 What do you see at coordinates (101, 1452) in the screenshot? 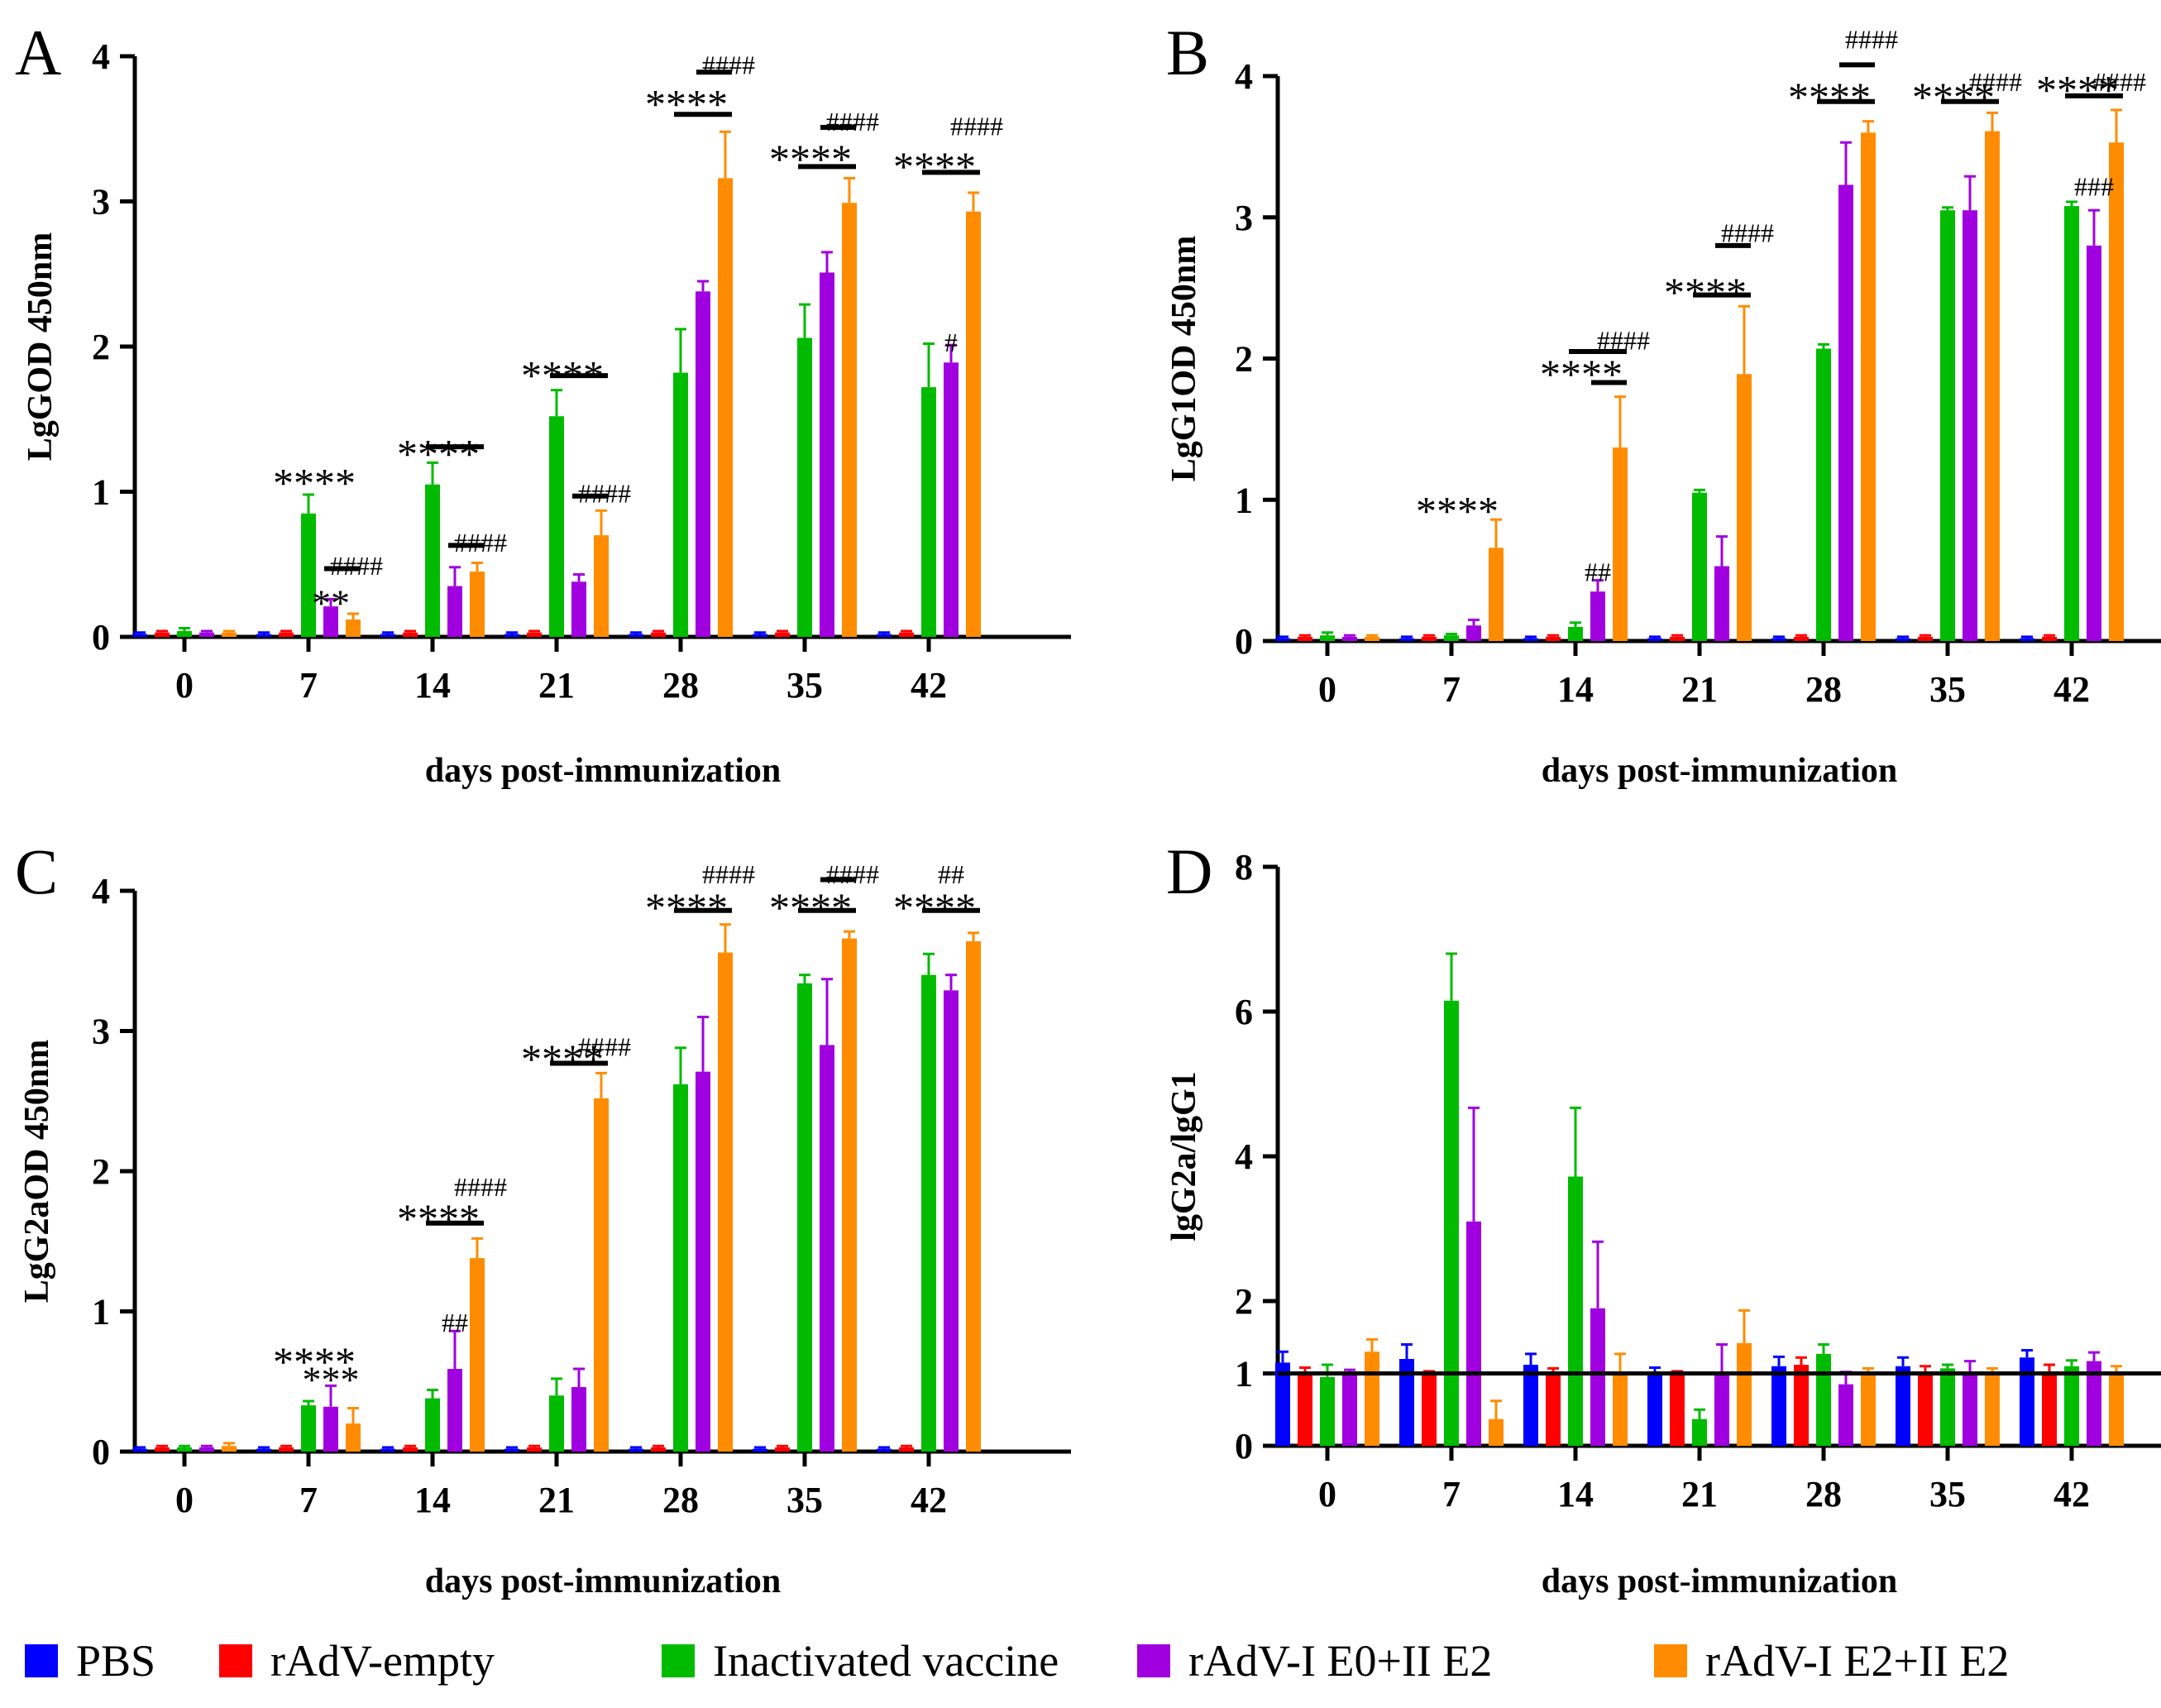
I see `y-tick-label: 0` at bounding box center [101, 1452].